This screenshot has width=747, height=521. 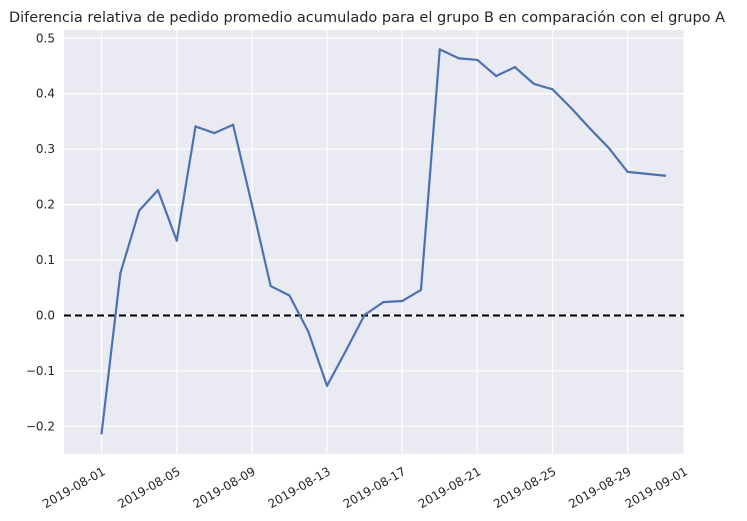 I want to click on x-tick-label: 2019-08-01, so click(x=73, y=487).